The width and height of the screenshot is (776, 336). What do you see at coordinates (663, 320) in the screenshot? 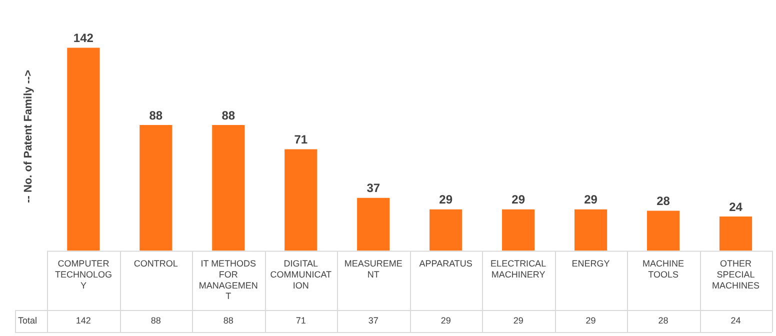
I see `data-label: 28` at bounding box center [663, 320].